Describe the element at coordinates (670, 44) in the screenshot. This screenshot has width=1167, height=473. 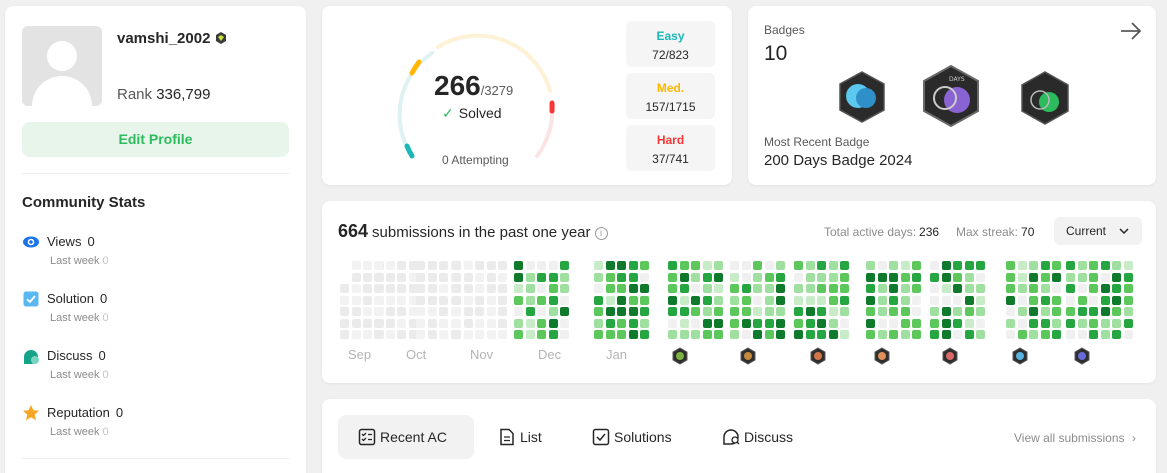
I see `difficulty-easy: Easy 72/823` at that location.